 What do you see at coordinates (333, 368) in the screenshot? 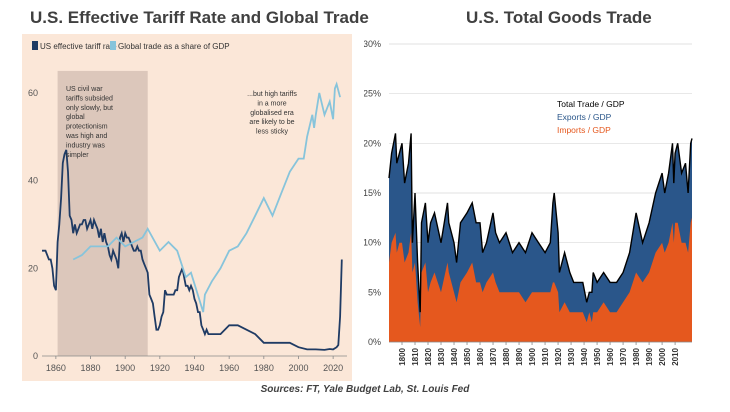
I see `x-tick-label: 2020` at bounding box center [333, 368].